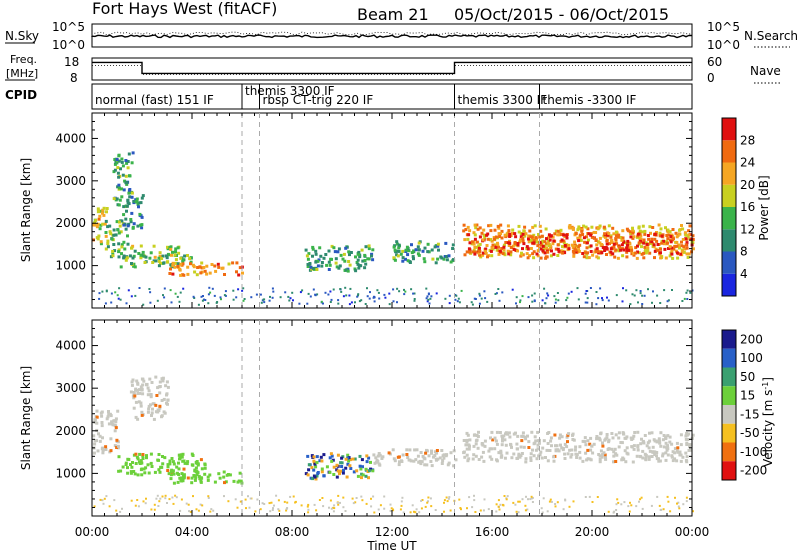 The image size is (800, 554). Describe the element at coordinates (747, 229) in the screenshot. I see `power-colorbar-tick-label: 12` at that location.